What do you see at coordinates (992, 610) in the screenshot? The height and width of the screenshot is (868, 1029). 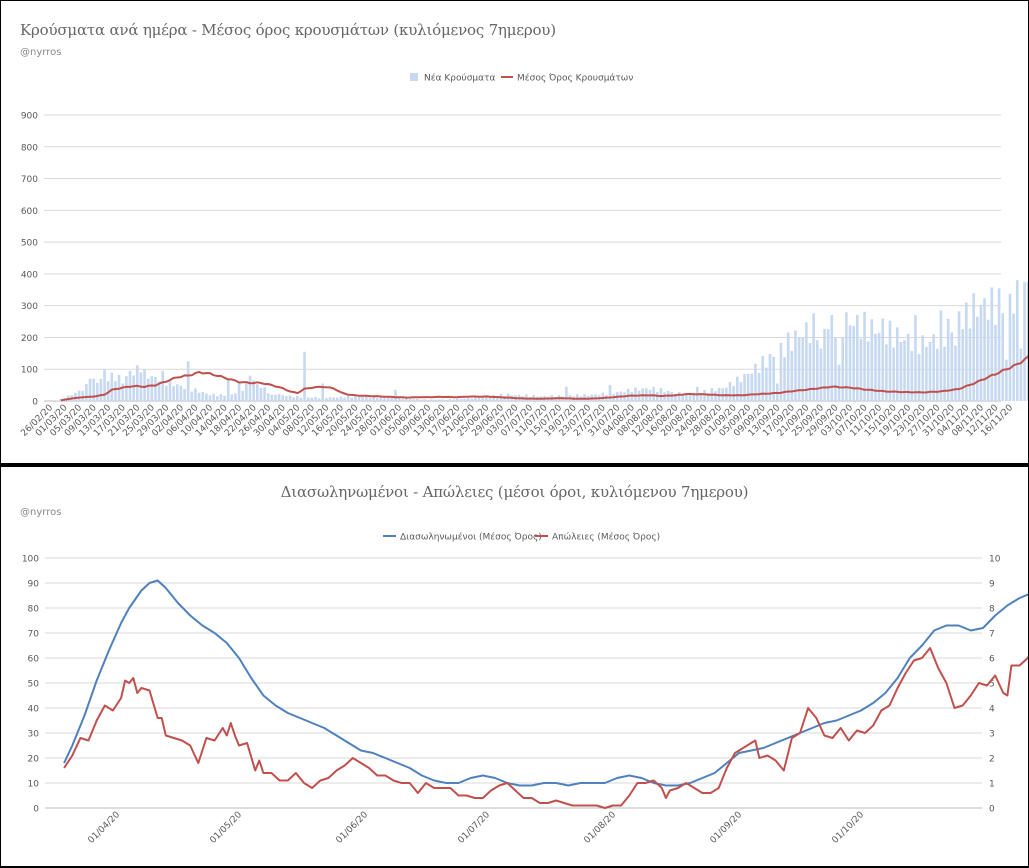 I see `chart2-right-y-tick-label: 8` at bounding box center [992, 610].